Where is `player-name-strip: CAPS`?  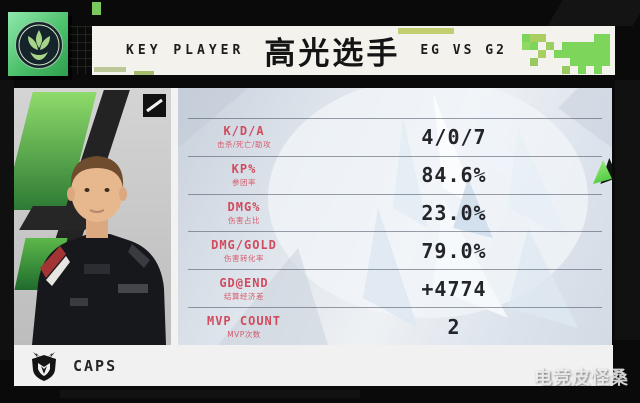
player-name-strip: CAPS is located at coordinates (313, 365).